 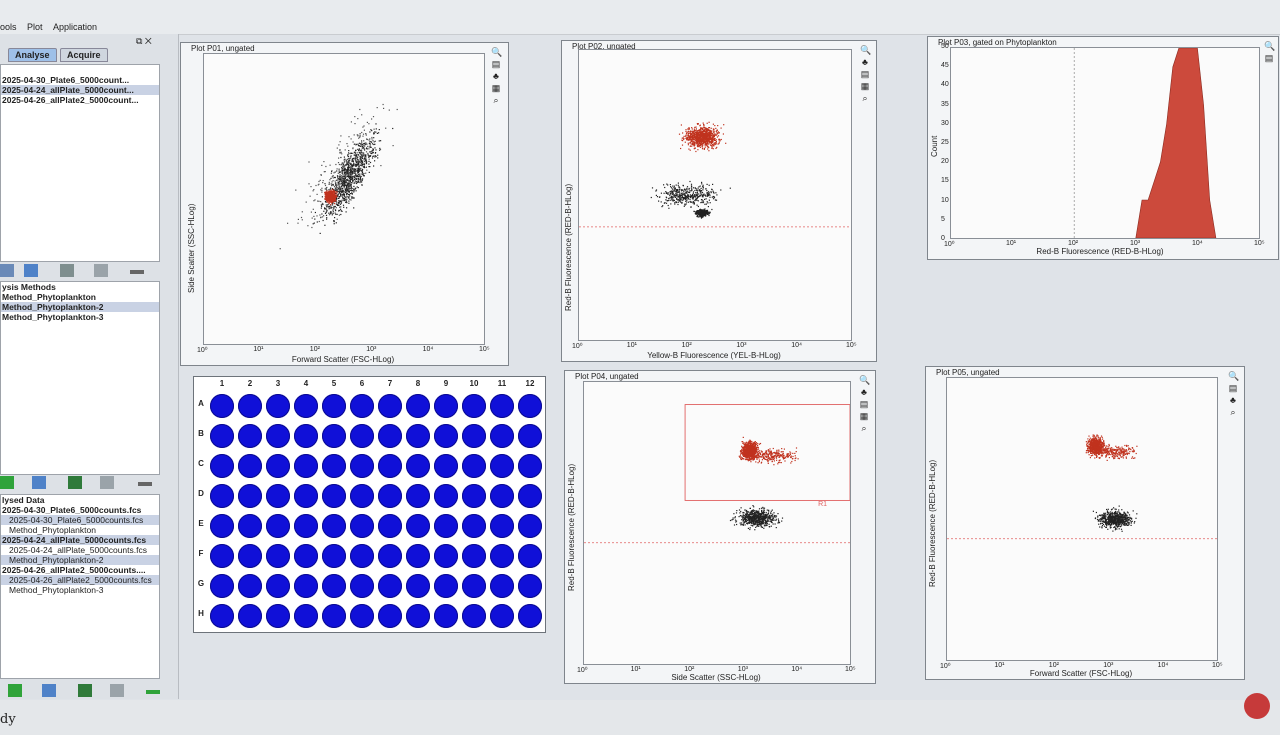 What do you see at coordinates (84, 55) in the screenshot?
I see `tab-acquire: Acquire` at bounding box center [84, 55].